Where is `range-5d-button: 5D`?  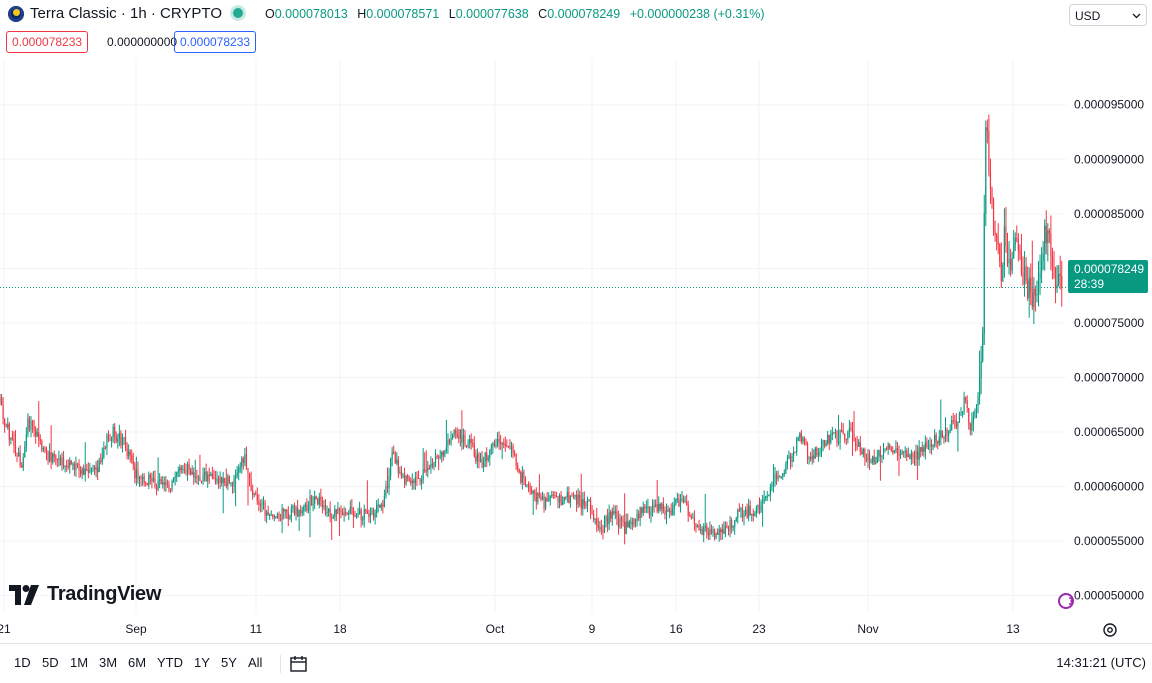
range-5d-button: 5D is located at coordinates (50, 662).